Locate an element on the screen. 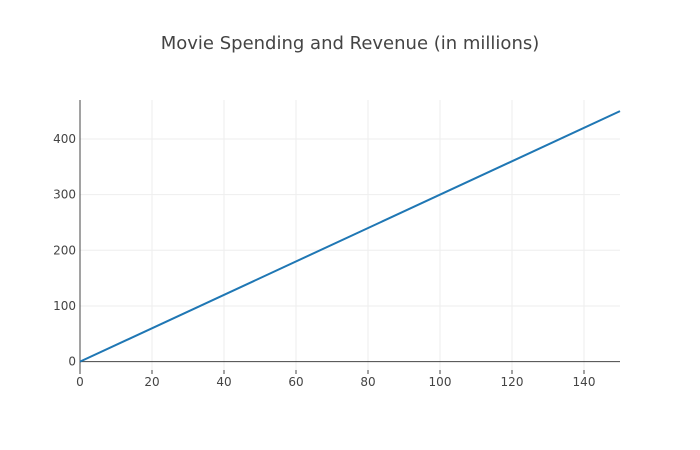  x-tick-label: 0 is located at coordinates (80, 382).